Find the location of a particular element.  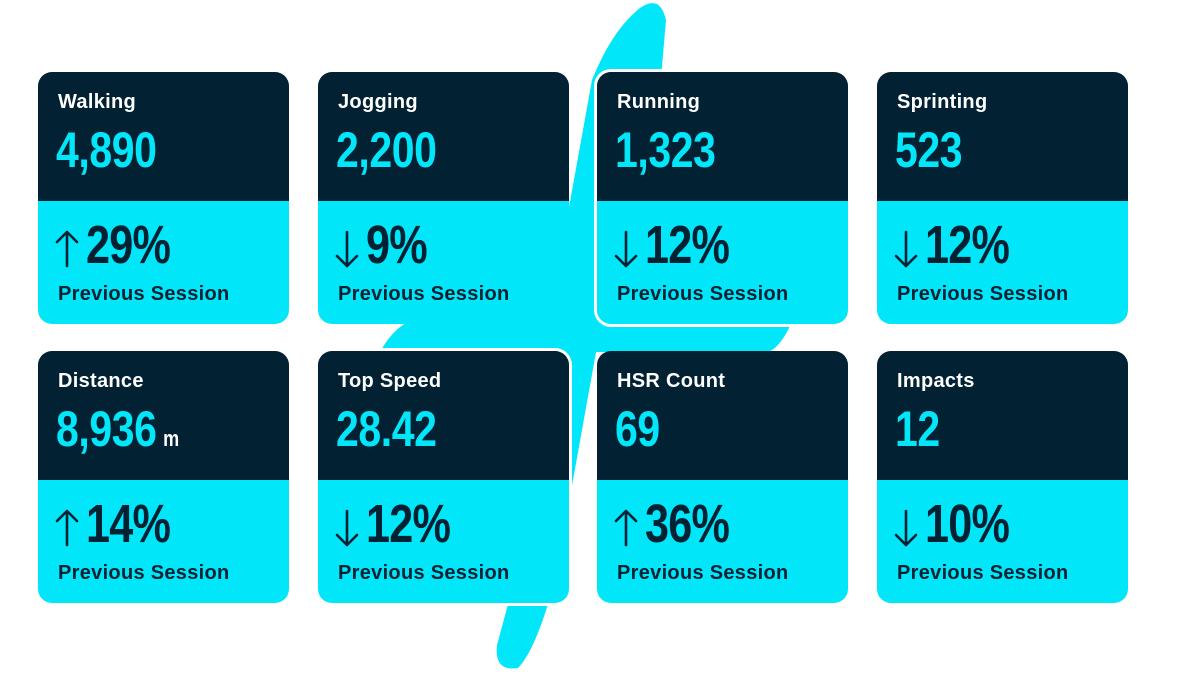

stat-card-distance: Distance 8,936 m 14% Previous Session is located at coordinates (163, 477).